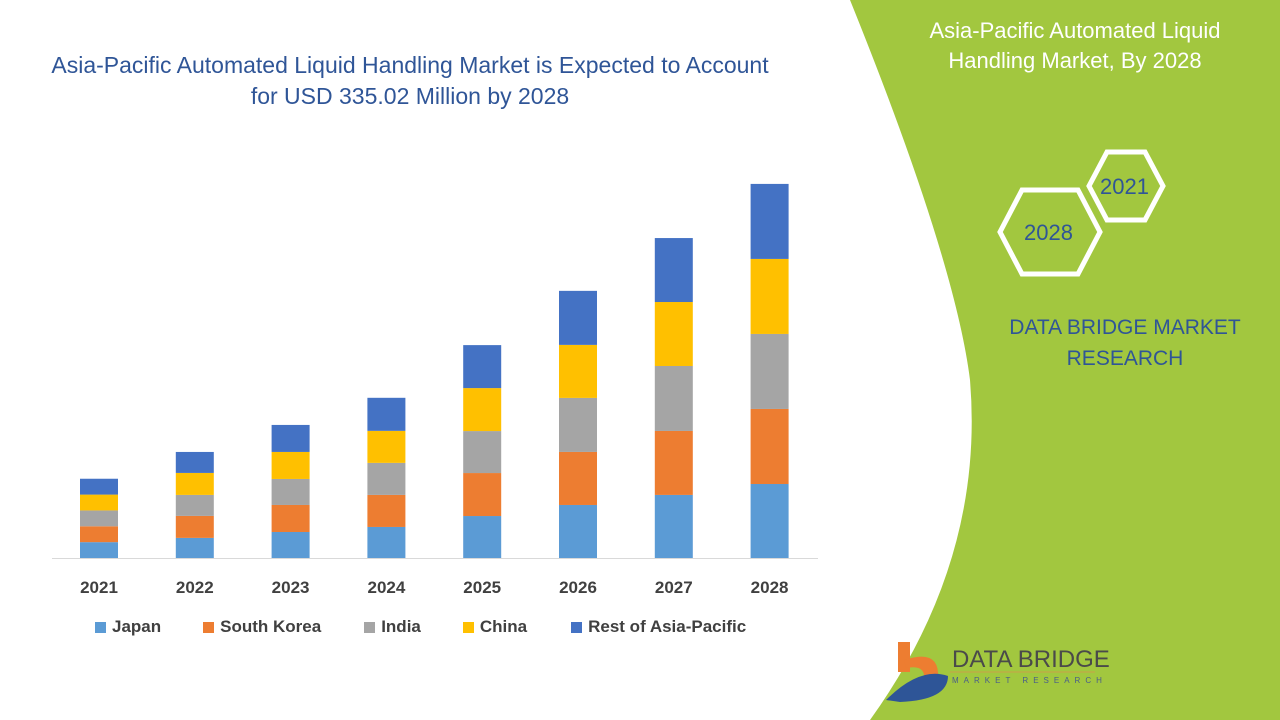 This screenshot has height=720, width=1280. What do you see at coordinates (290, 438) in the screenshot?
I see `bar-segment-2023-rest-of-asia-pacific` at bounding box center [290, 438].